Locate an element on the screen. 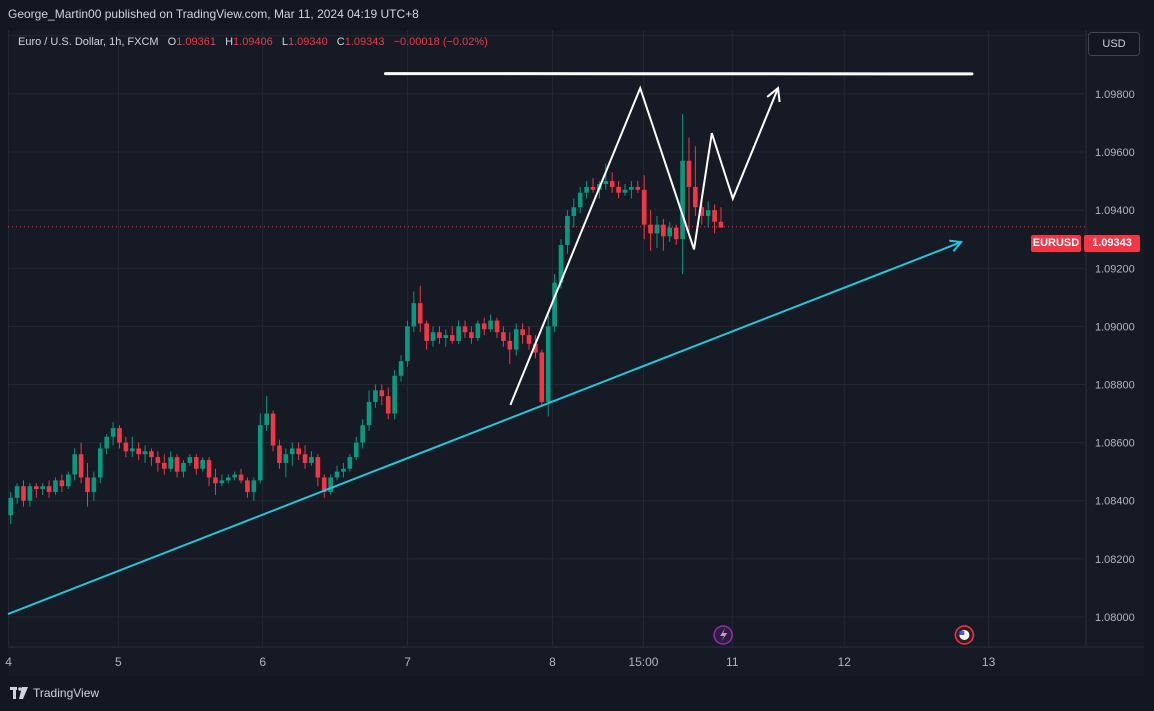 This screenshot has height=711, width=1154. close-value: 1.09343 is located at coordinates (364, 42).